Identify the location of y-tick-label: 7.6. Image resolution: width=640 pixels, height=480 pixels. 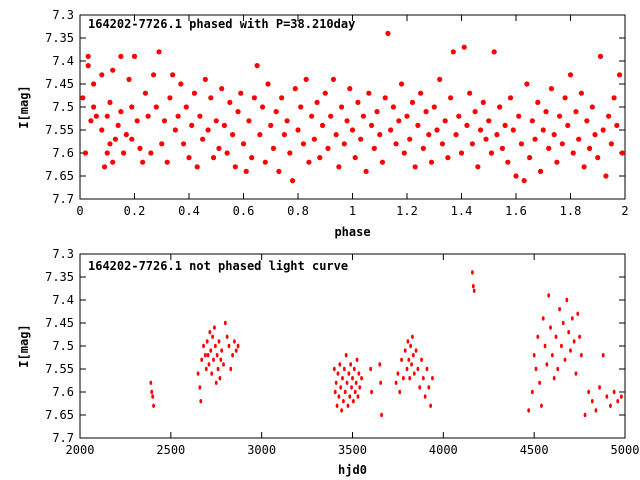
(63, 153).